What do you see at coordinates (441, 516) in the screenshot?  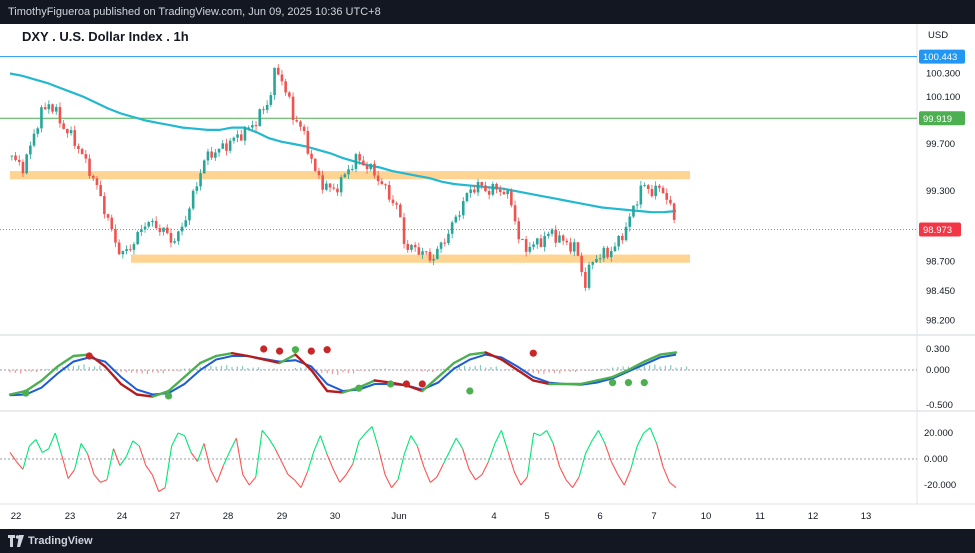 I see `time-axis: 22 23 24 27 28 29 30 Jun 4 5 6 7 10 11 12 13` at bounding box center [441, 516].